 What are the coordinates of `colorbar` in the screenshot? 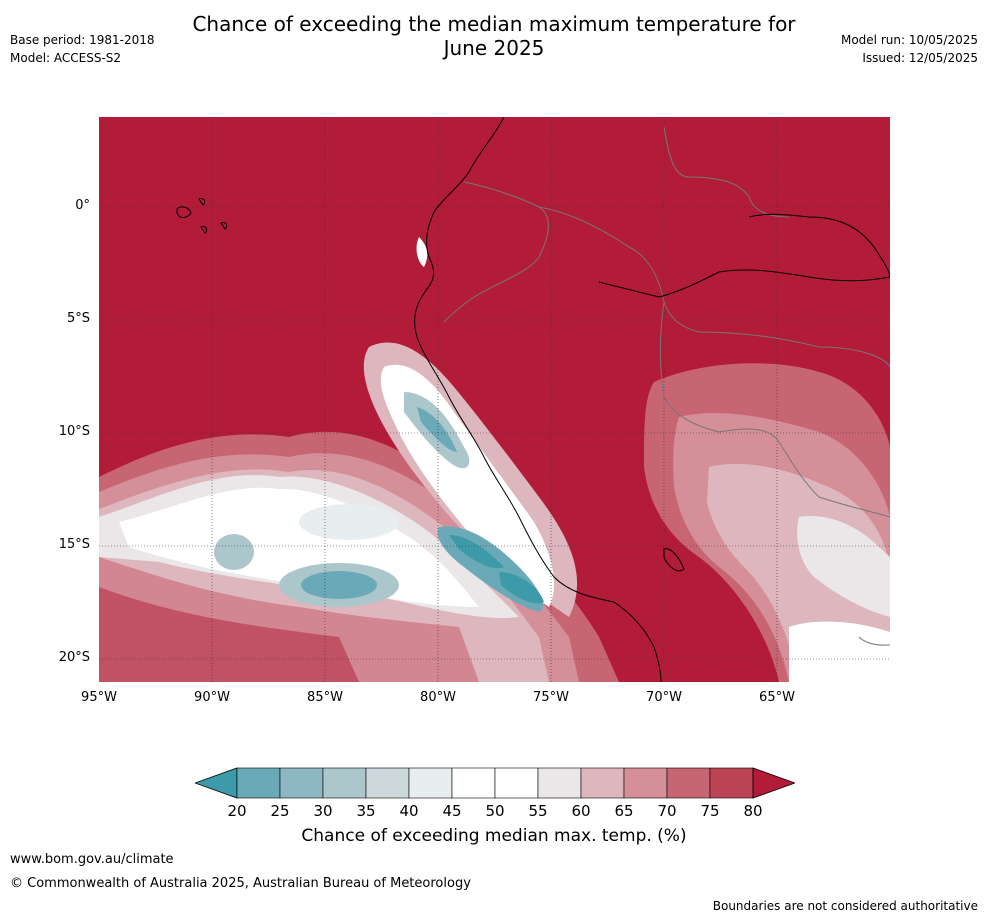 It's located at (495, 783).